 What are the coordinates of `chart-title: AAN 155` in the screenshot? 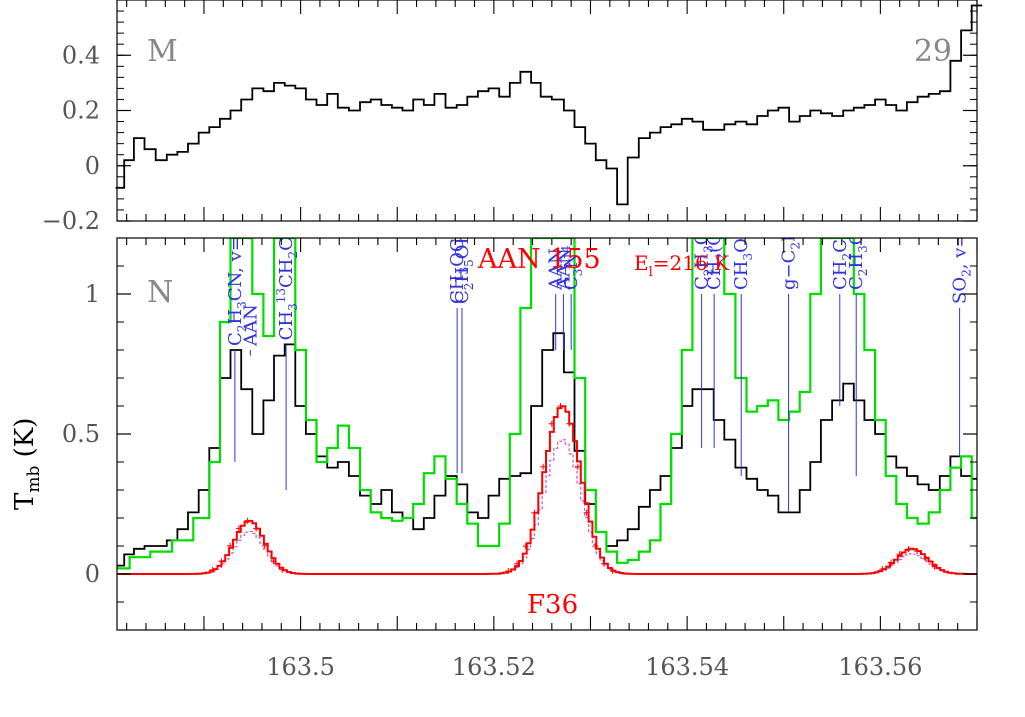 It's located at (539, 259).